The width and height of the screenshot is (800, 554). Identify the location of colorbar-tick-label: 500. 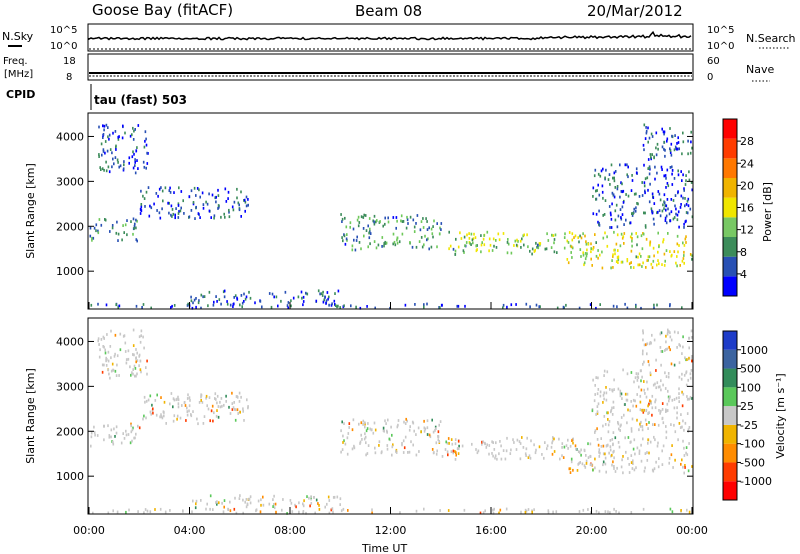
(750, 369).